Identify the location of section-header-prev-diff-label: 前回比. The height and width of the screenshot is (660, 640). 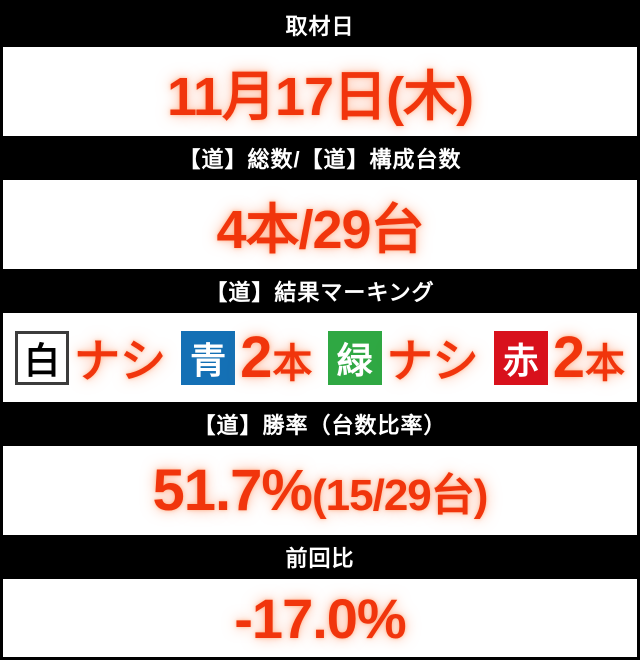
(320, 558).